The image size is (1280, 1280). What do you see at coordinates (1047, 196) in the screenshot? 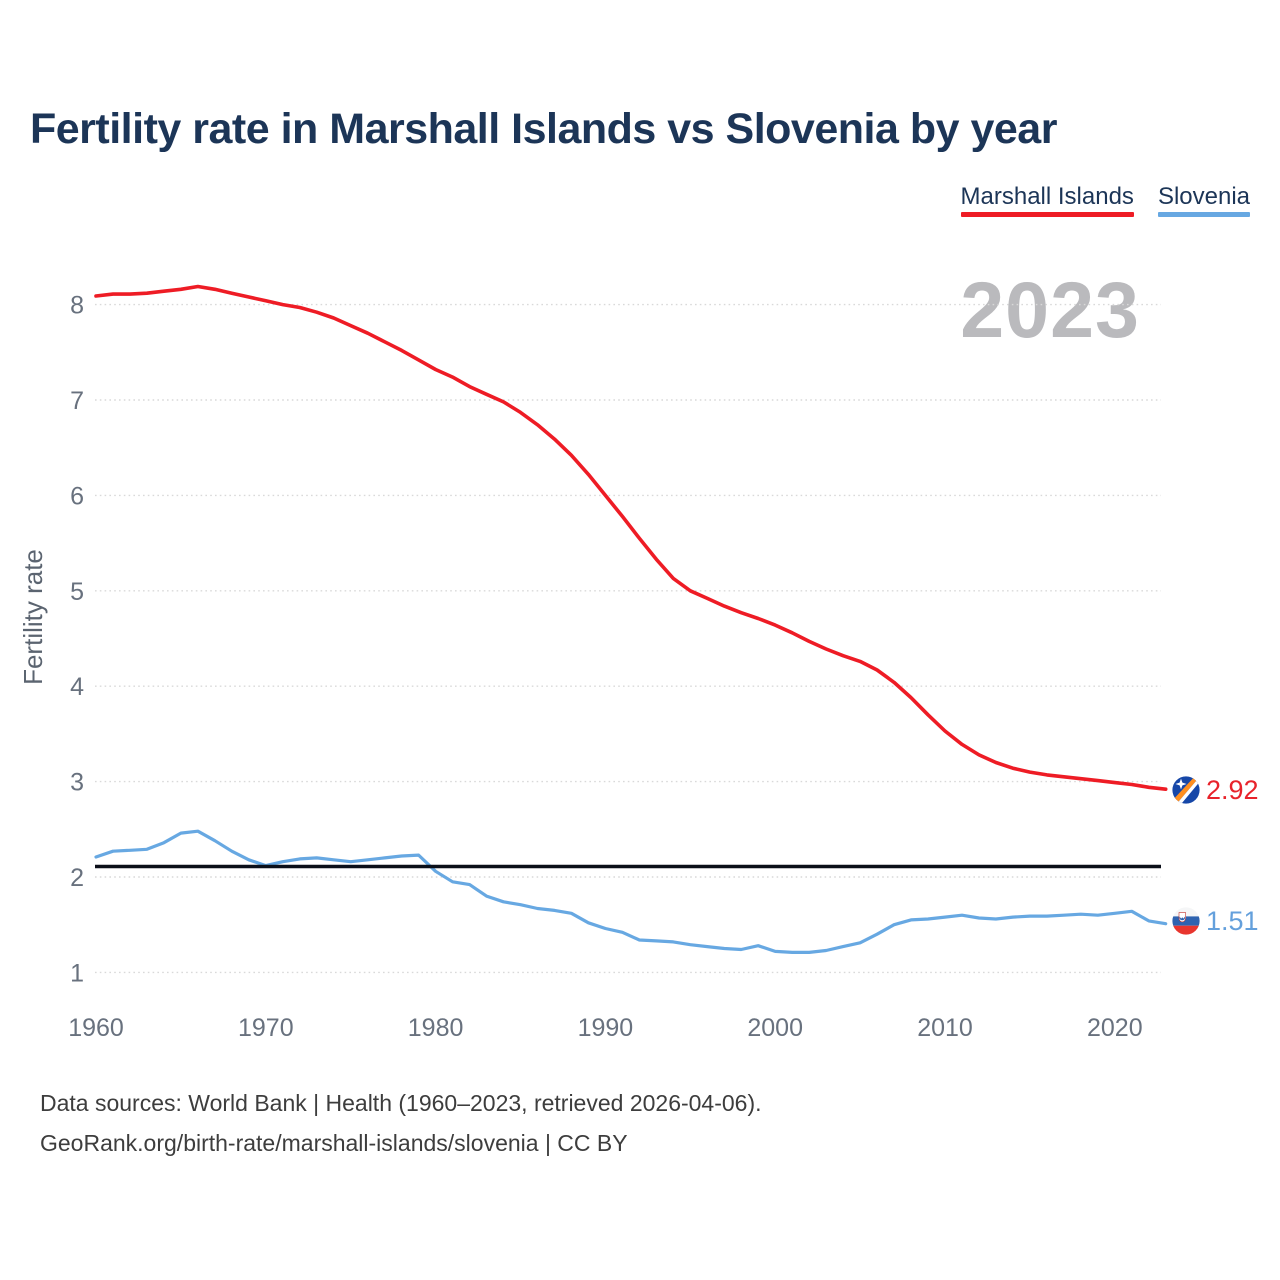
I see `legend-label-marshall-islands: Marshall Islands` at bounding box center [1047, 196].